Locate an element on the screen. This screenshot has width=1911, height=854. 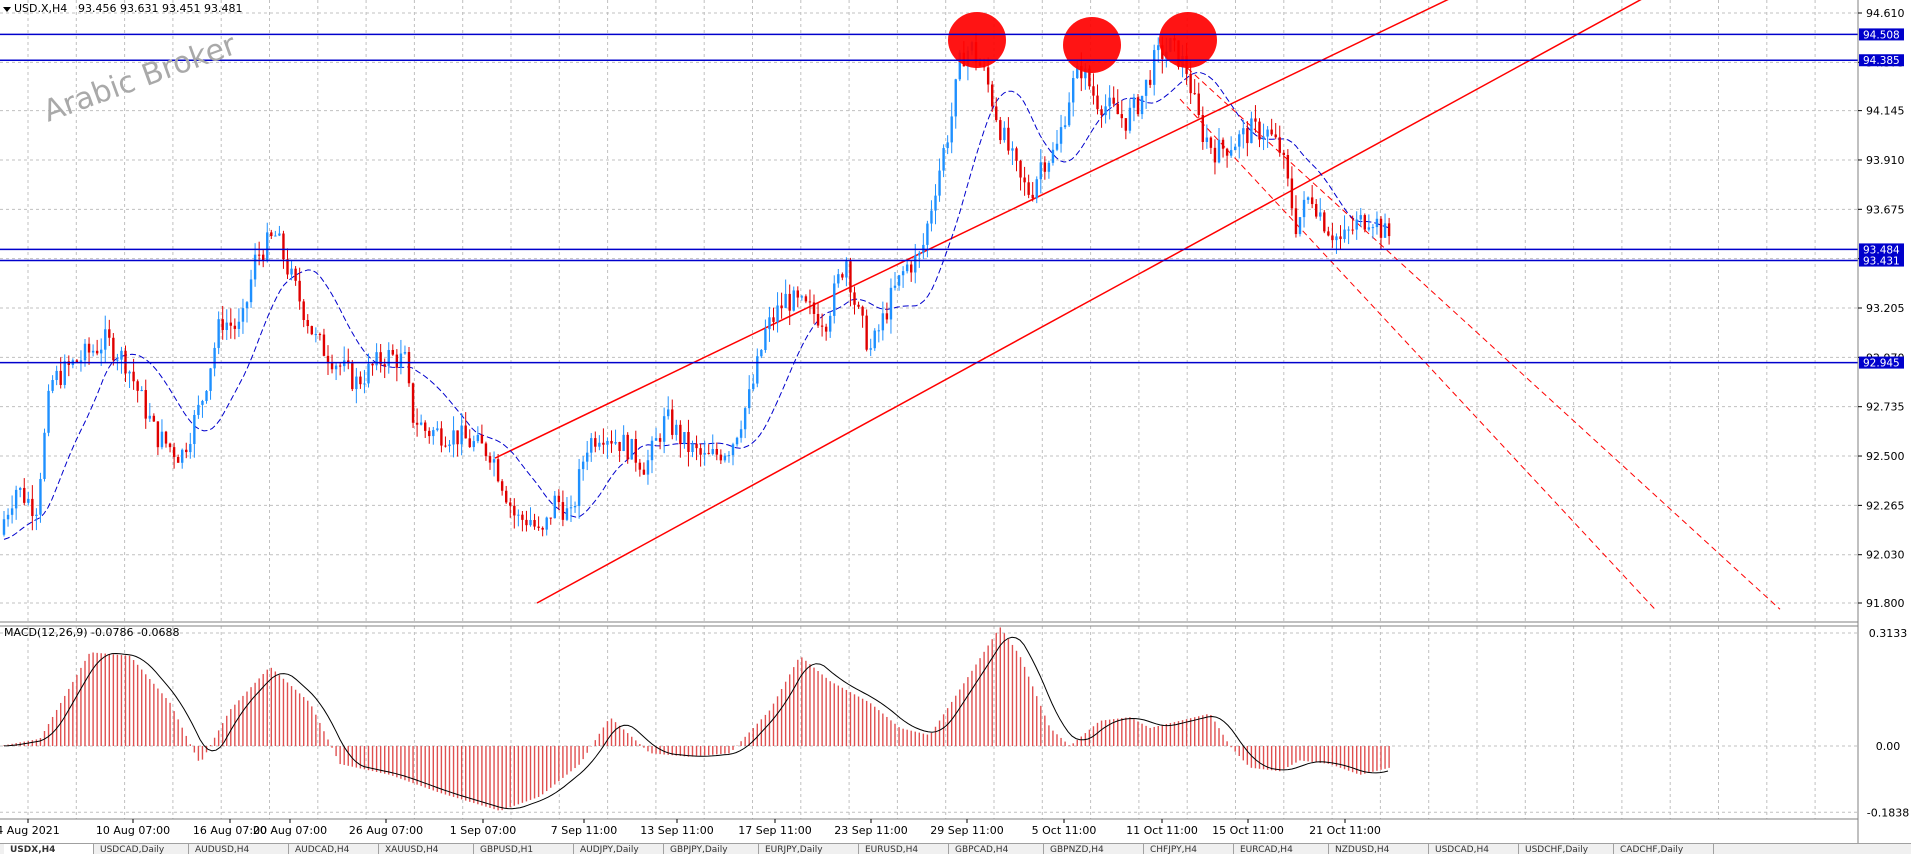
y-tick-label: 92.735 is located at coordinates (1885, 407).